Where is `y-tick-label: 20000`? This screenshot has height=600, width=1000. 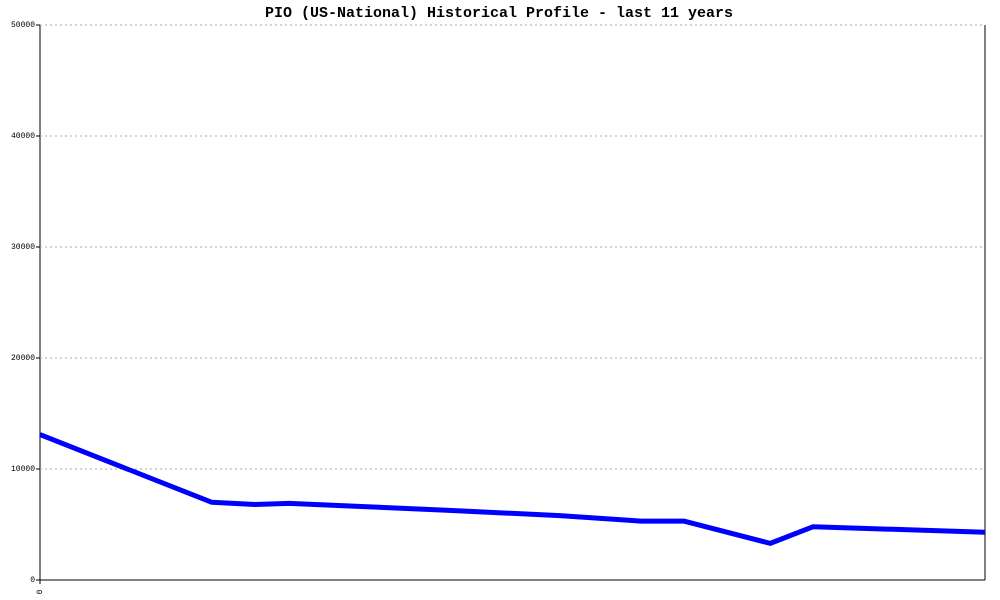 y-tick-label: 20000 is located at coordinates (23, 358).